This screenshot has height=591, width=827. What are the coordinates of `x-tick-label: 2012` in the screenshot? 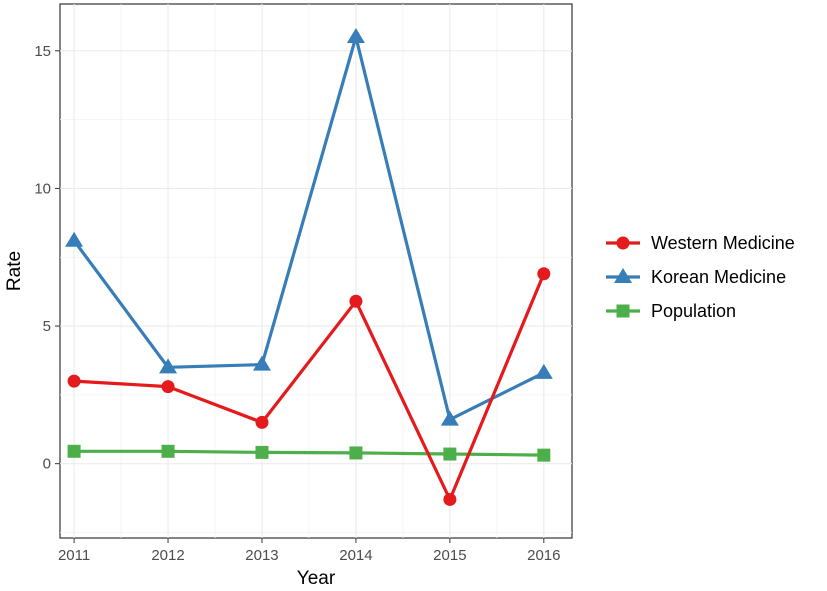 It's located at (167, 555).